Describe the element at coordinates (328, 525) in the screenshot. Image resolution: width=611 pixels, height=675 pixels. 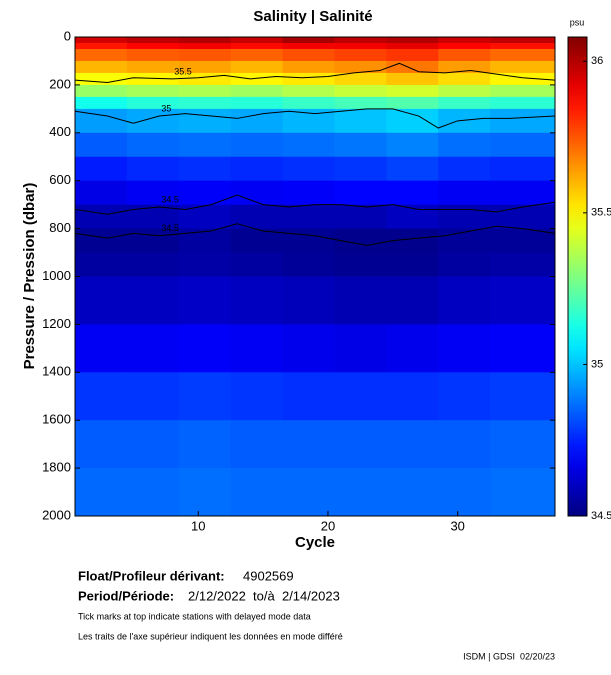
I see `x-tick-label: 20` at that location.